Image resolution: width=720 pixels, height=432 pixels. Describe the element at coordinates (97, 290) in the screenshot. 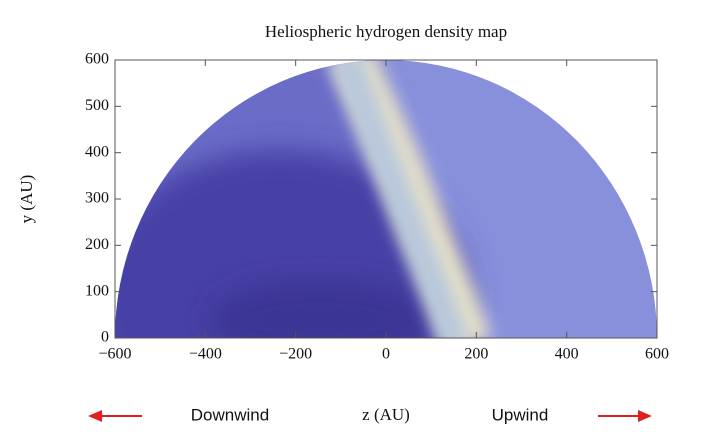

I see `y-tick-label: 100` at that location.